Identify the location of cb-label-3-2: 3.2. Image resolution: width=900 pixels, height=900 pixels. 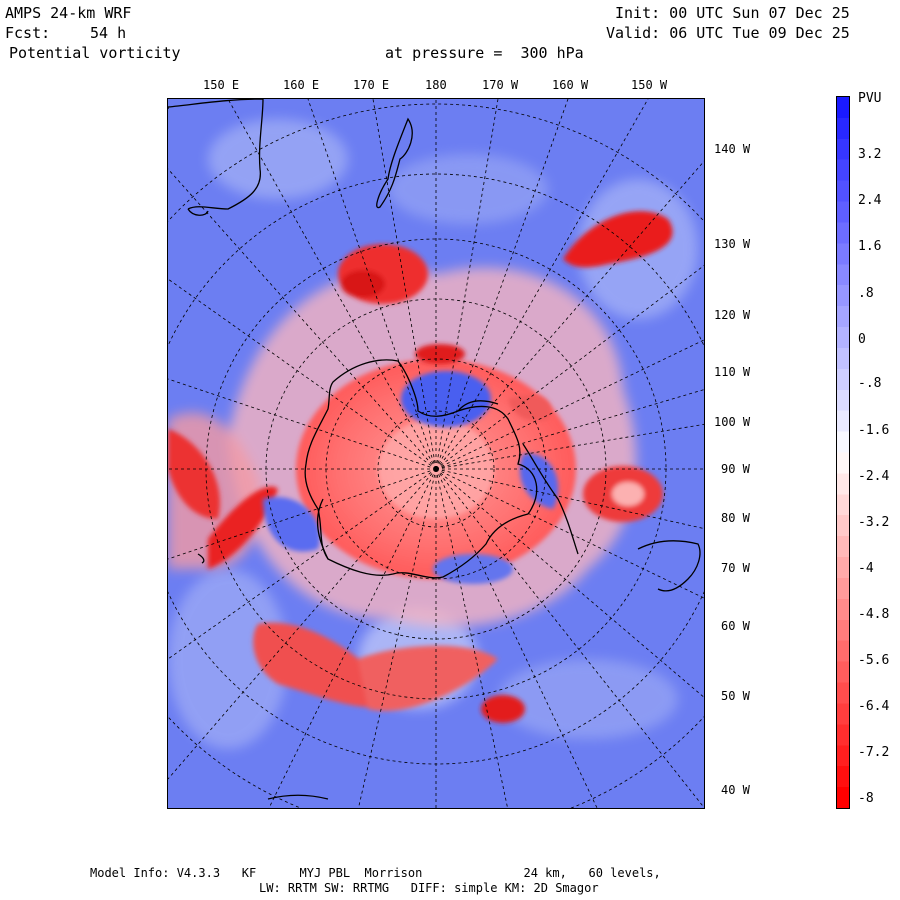
(870, 154).